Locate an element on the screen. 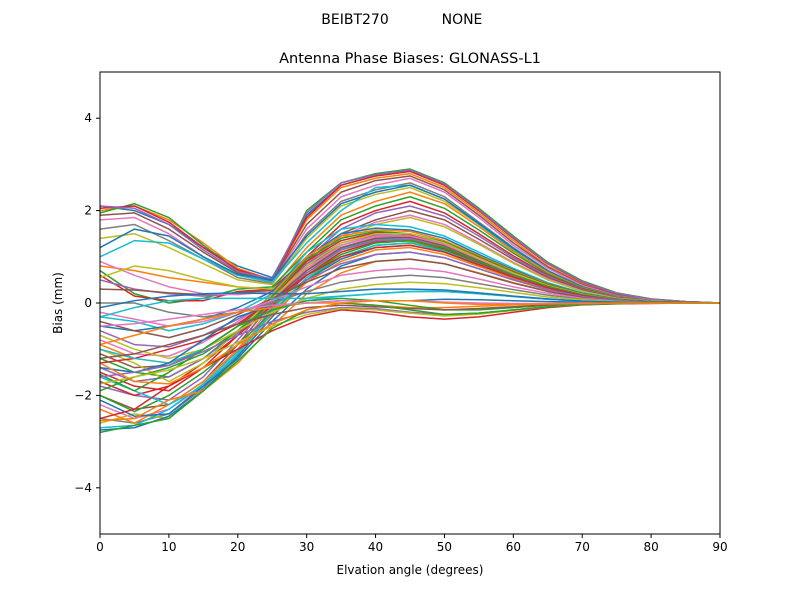  series-line-s53 is located at coordinates (410, 340).